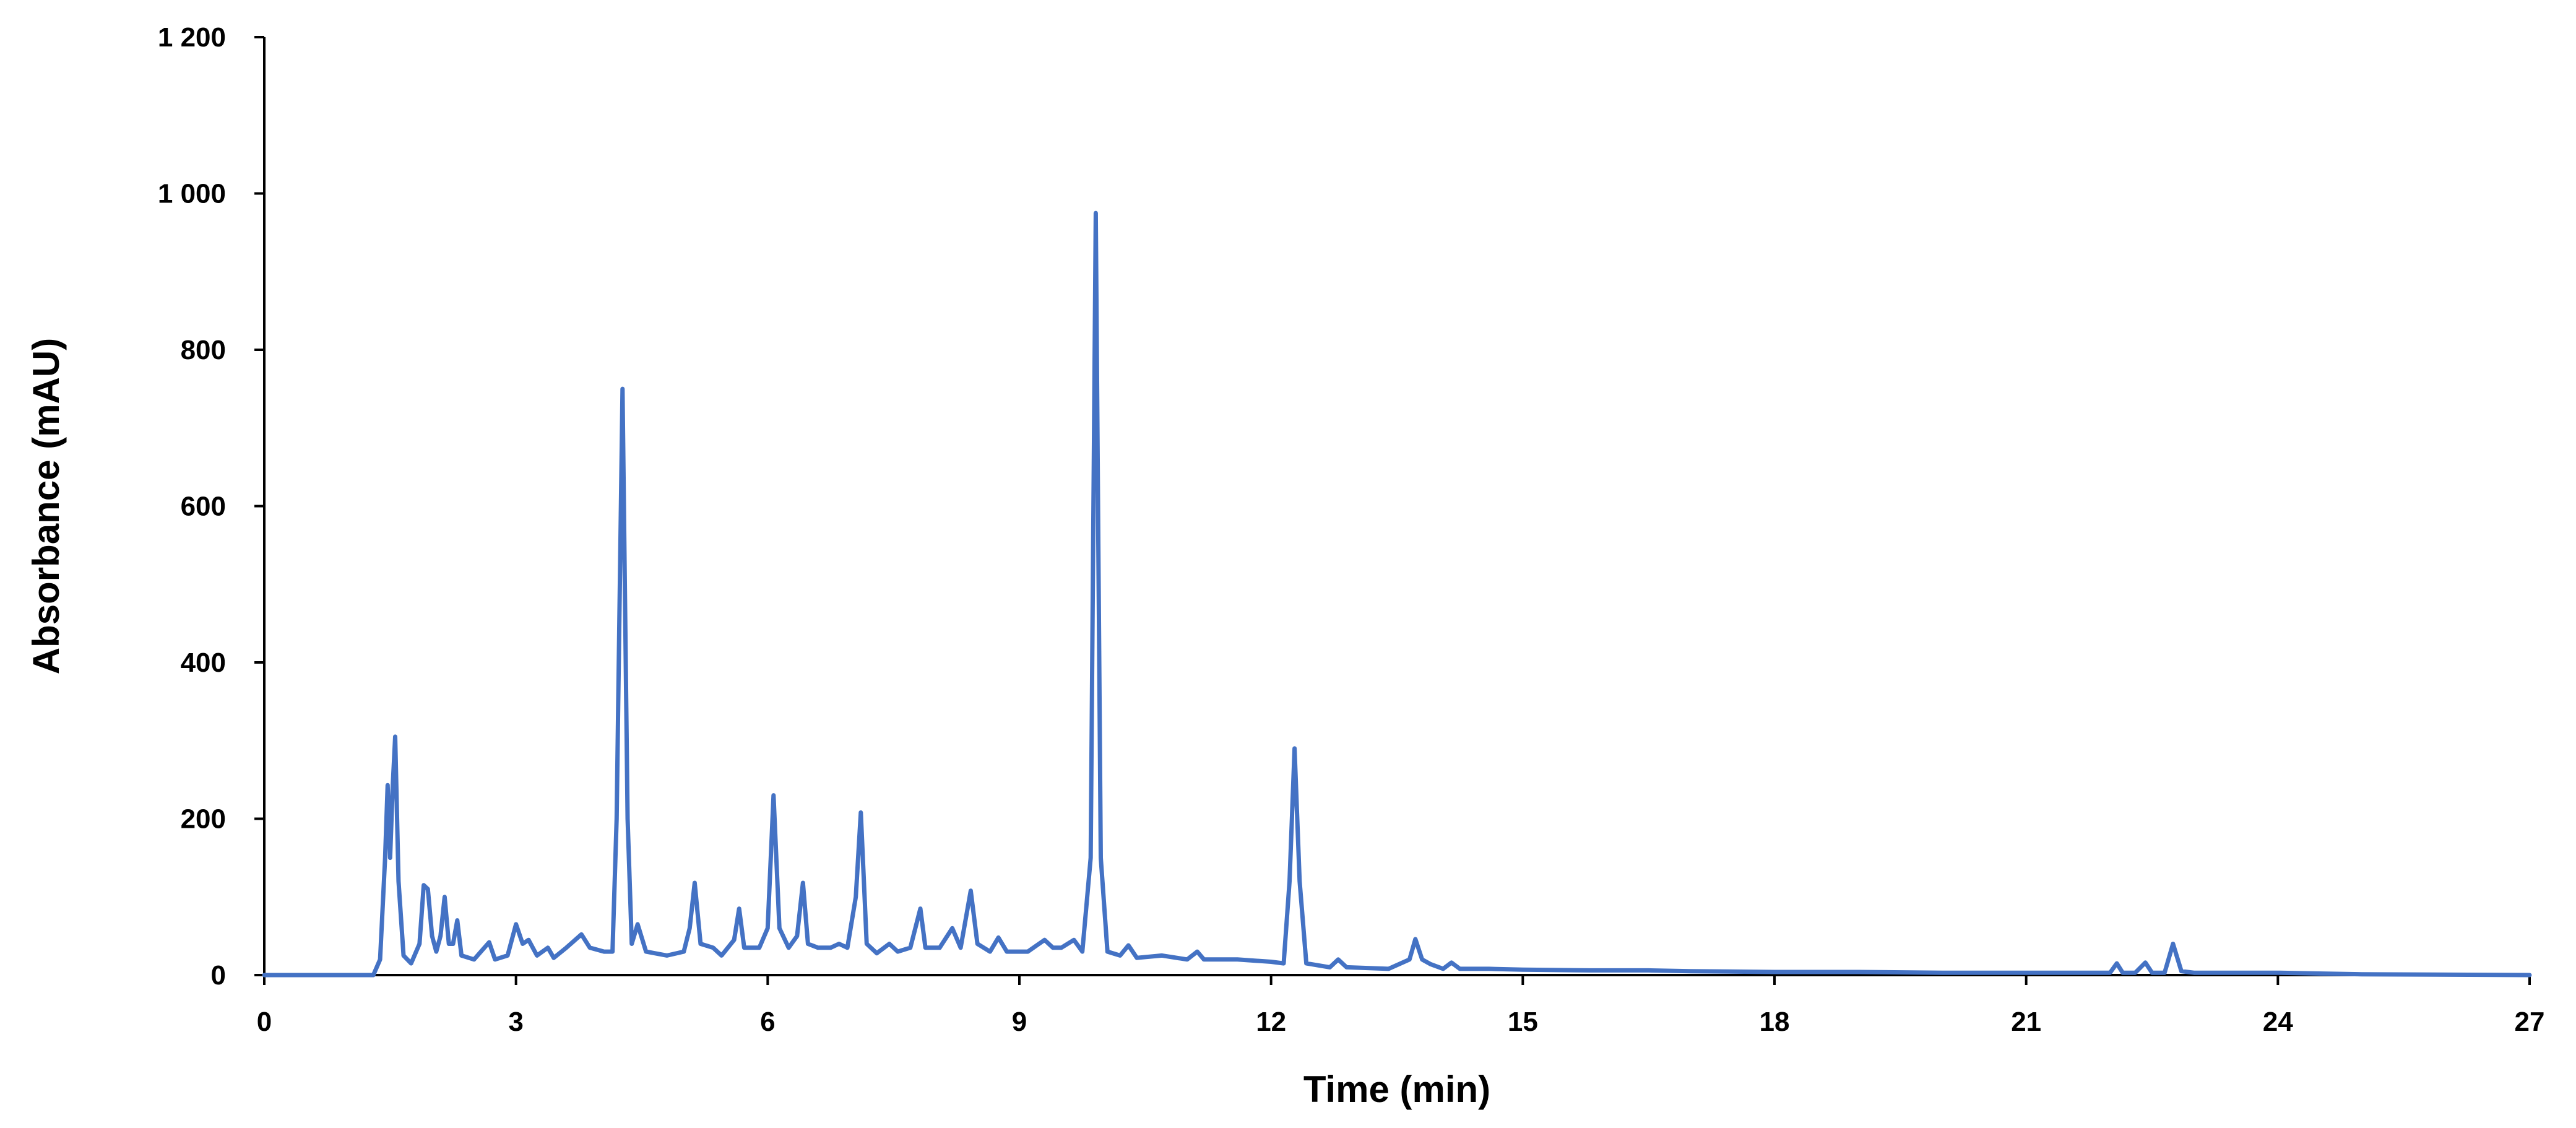 This screenshot has height=1128, width=2576. Describe the element at coordinates (192, 194) in the screenshot. I see `y-tick-label: 1 000` at that location.